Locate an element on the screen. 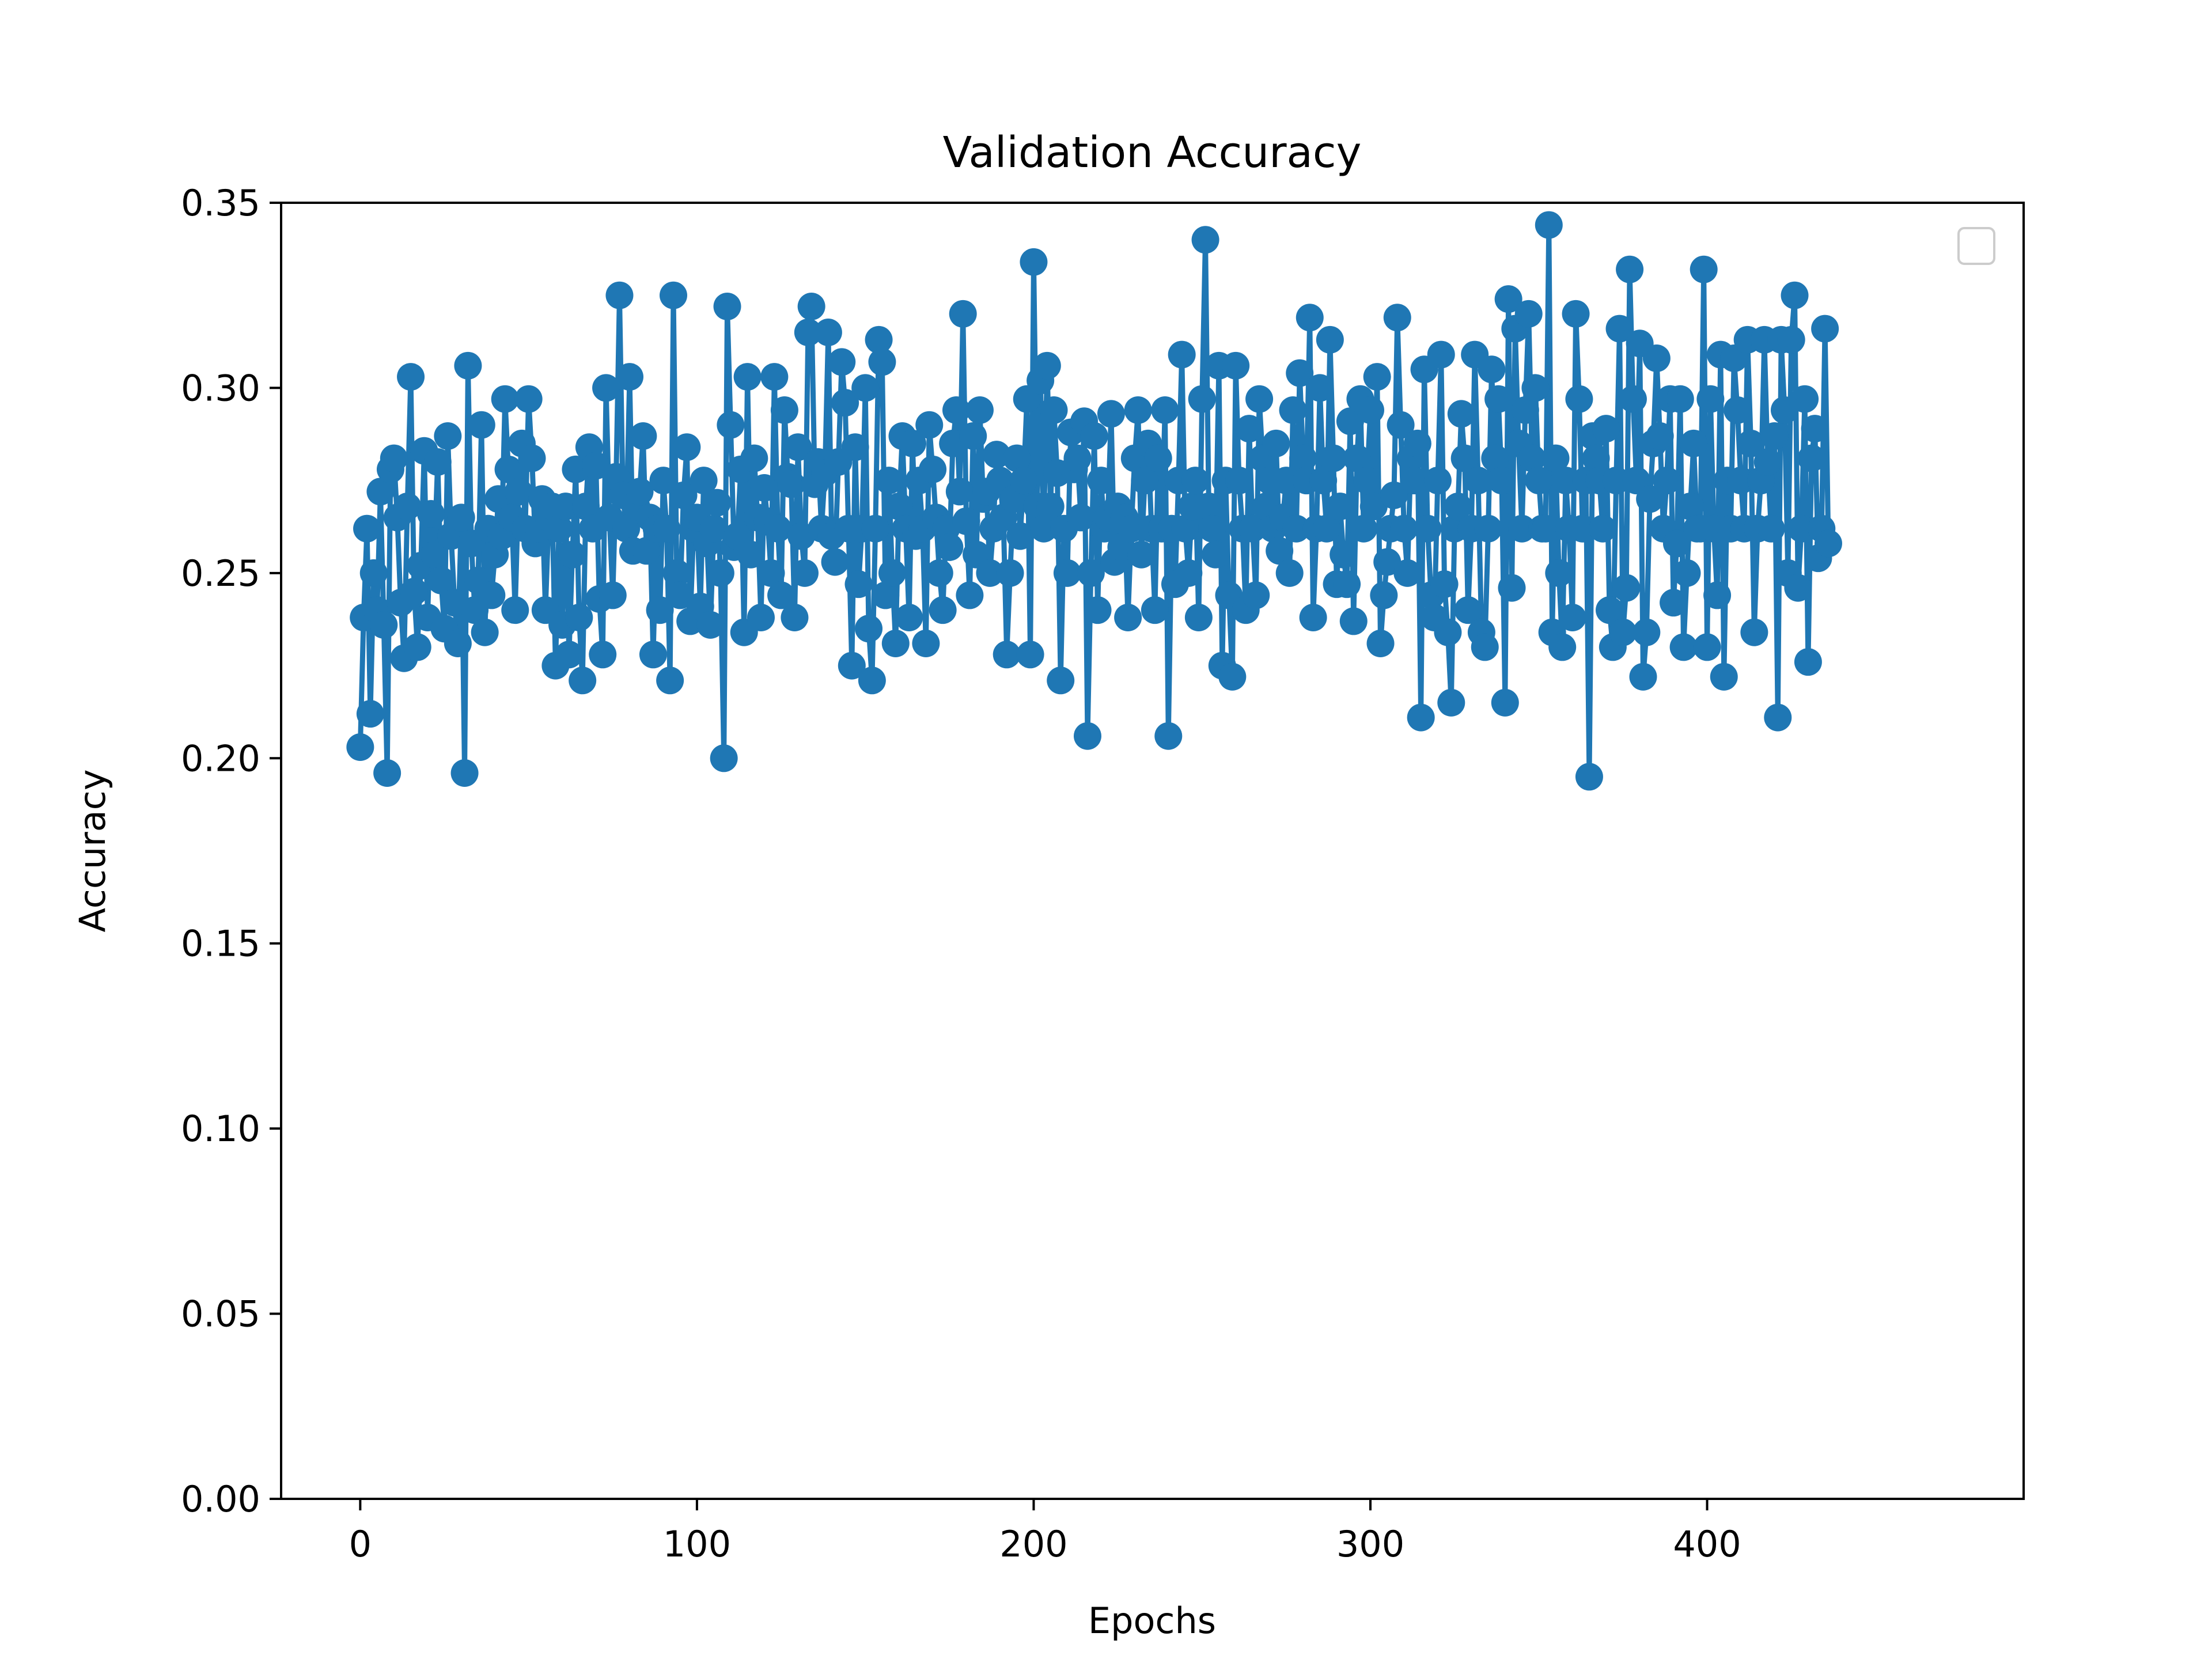  y-axis-label: Accuracy is located at coordinates (92, 850).